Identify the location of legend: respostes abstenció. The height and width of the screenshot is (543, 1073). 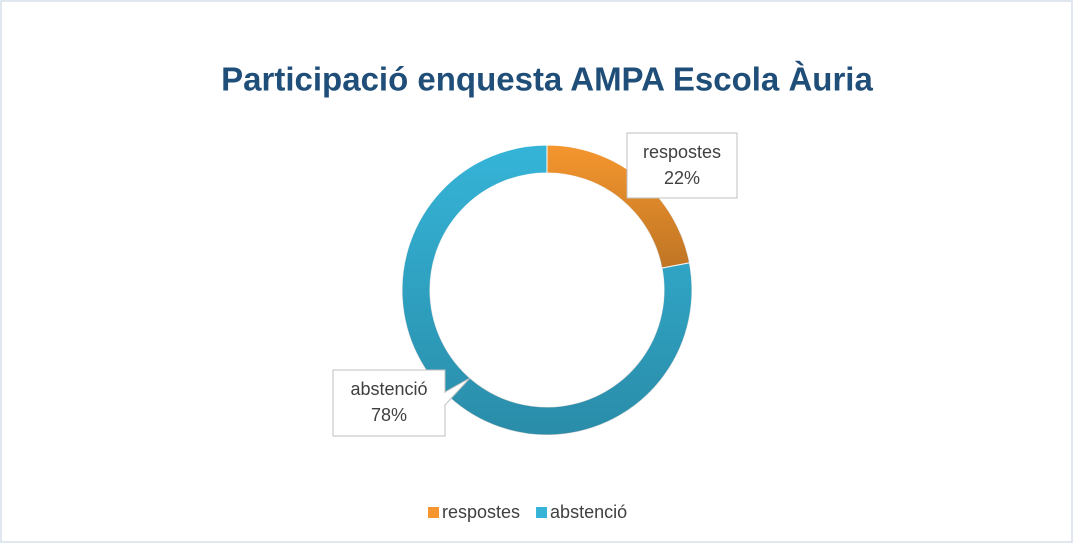
(527, 512).